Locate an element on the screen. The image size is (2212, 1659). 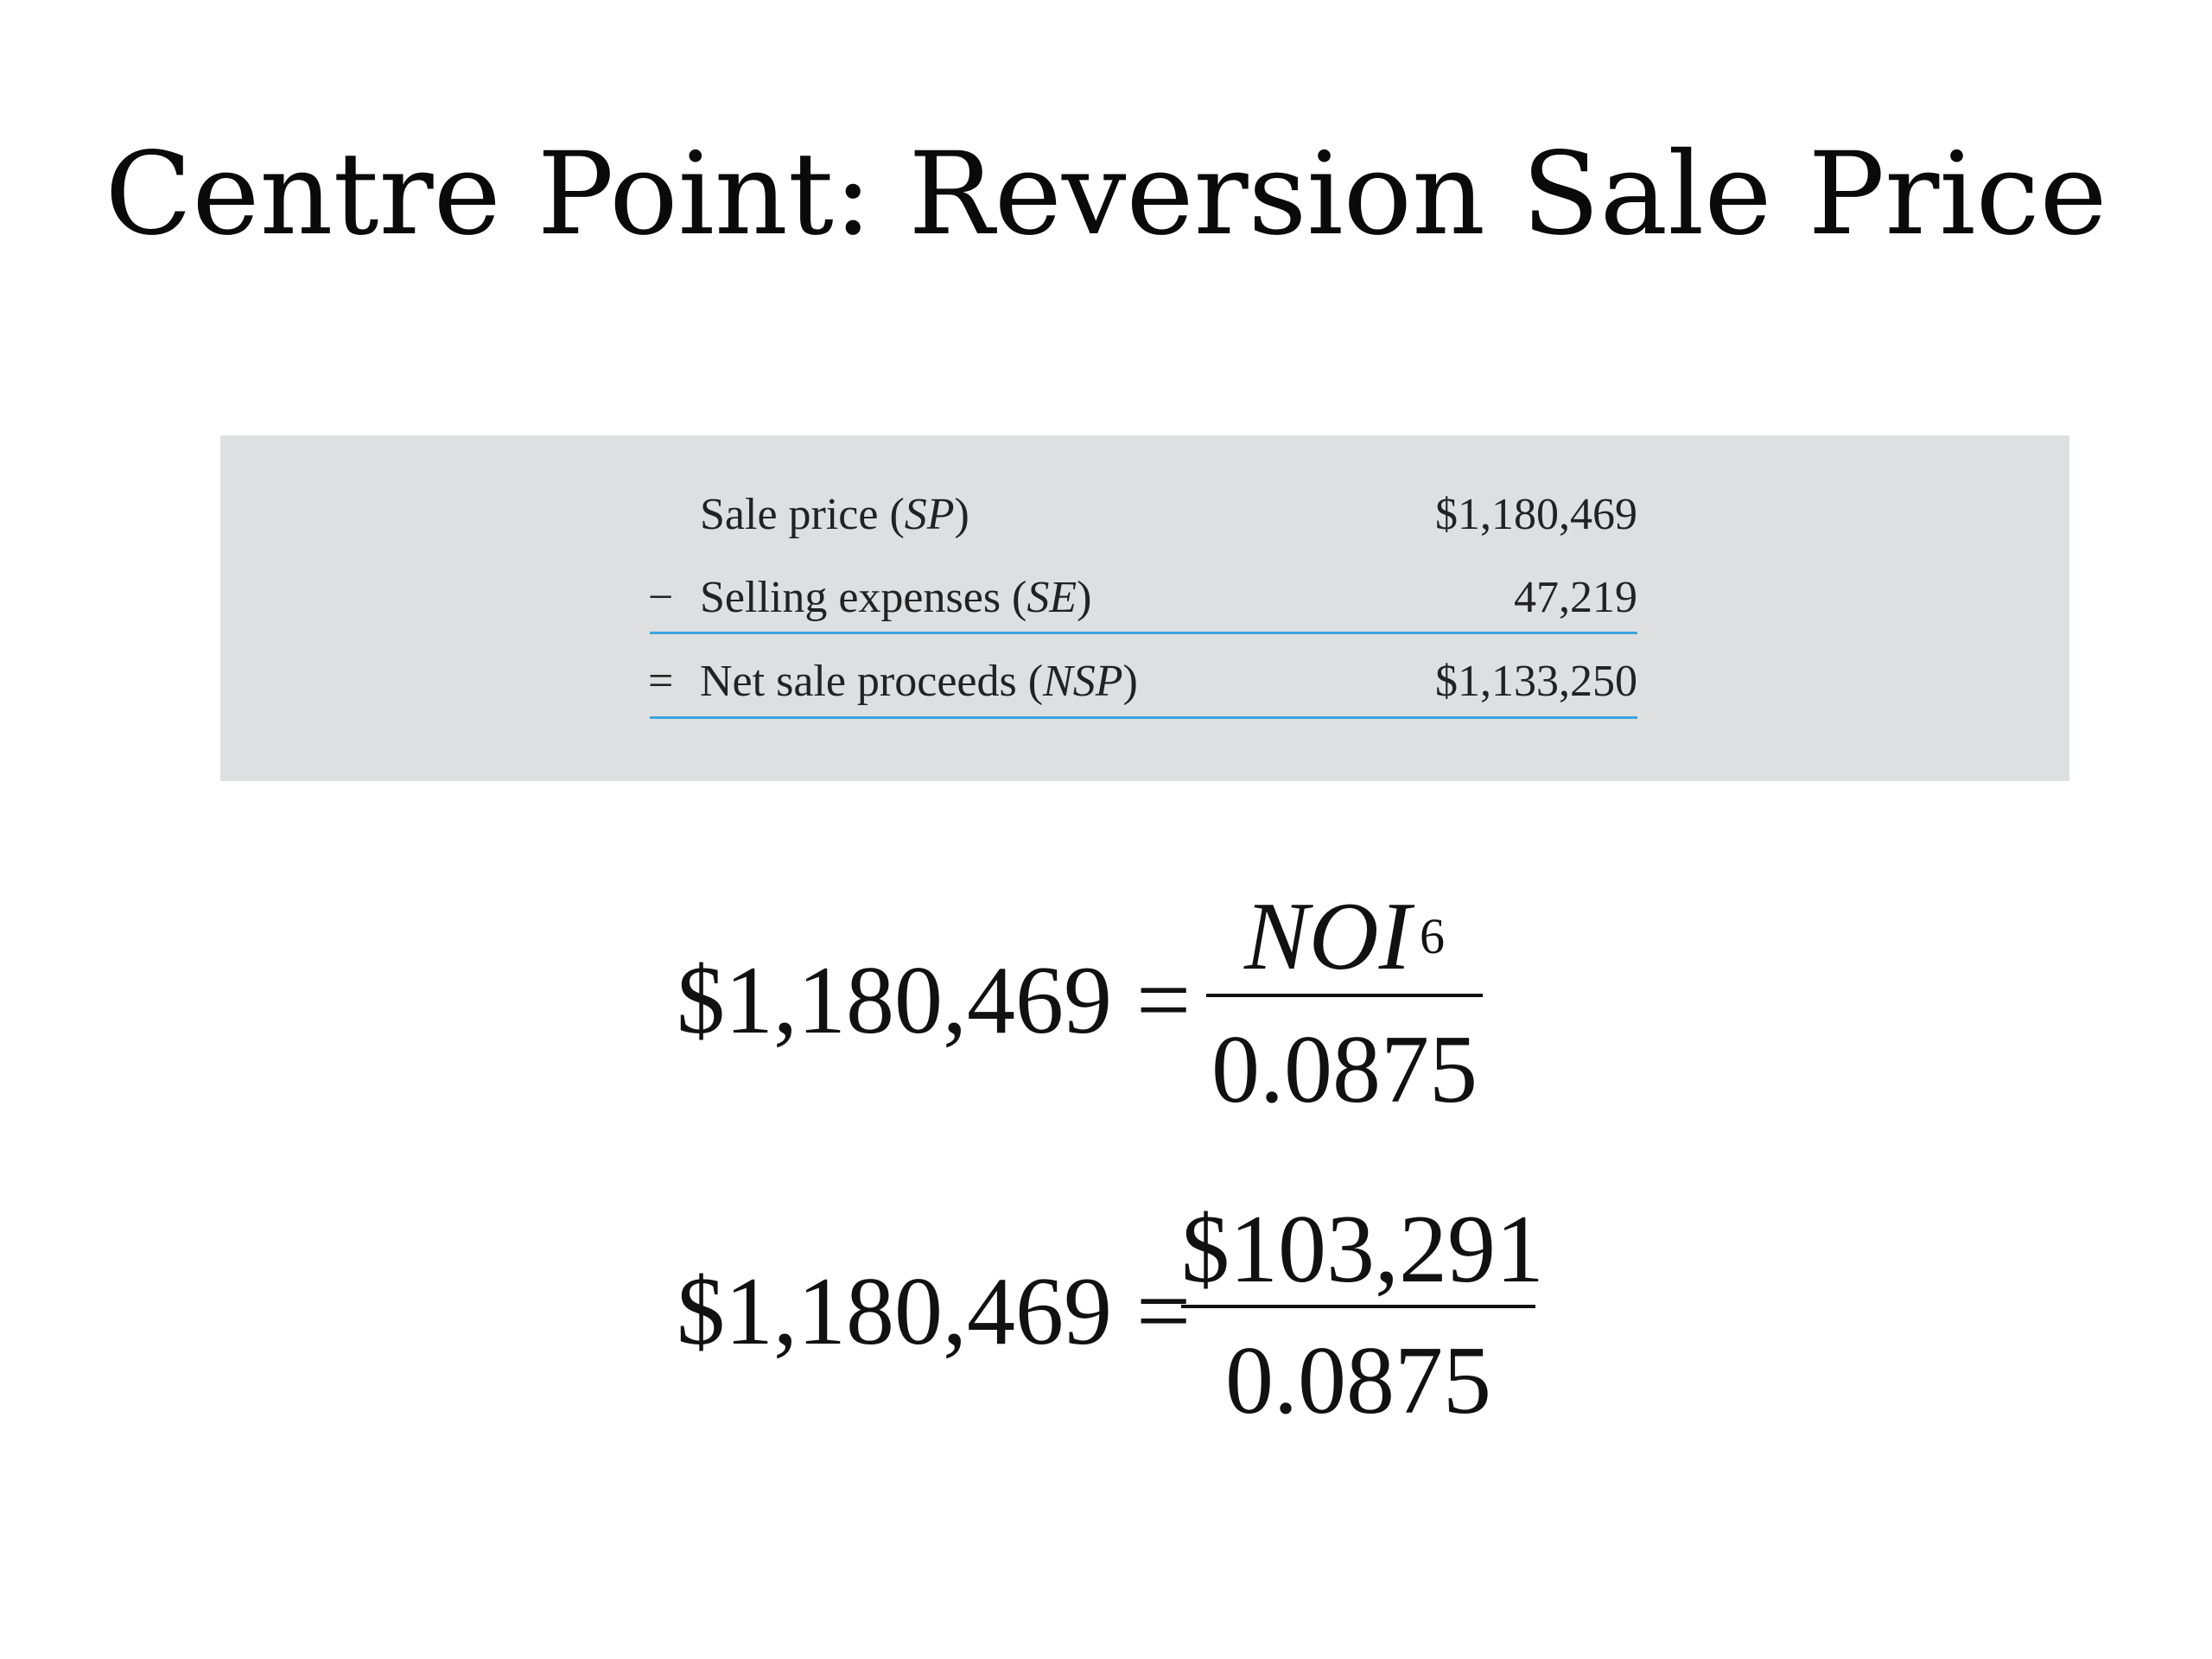
total-rule is located at coordinates (1143, 717).